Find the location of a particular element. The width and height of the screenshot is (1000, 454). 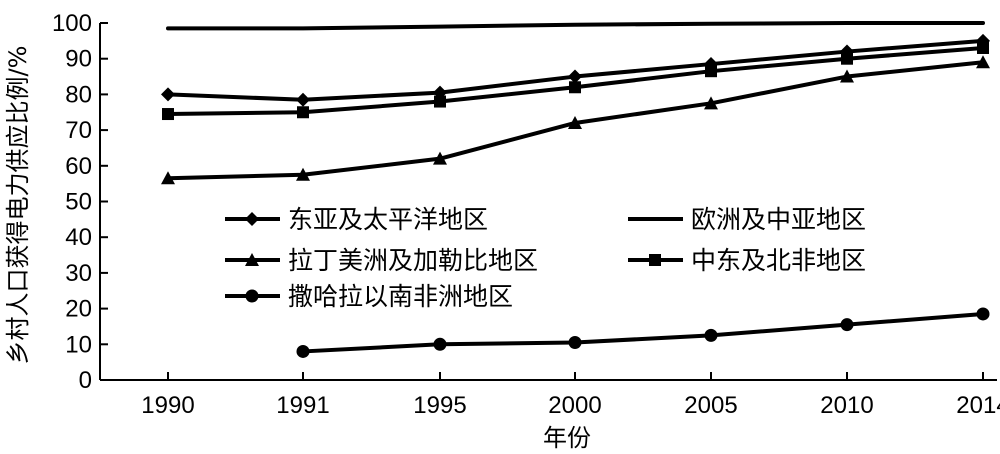

legend-item: 欧洲及中亚地区 is located at coordinates (747, 219).